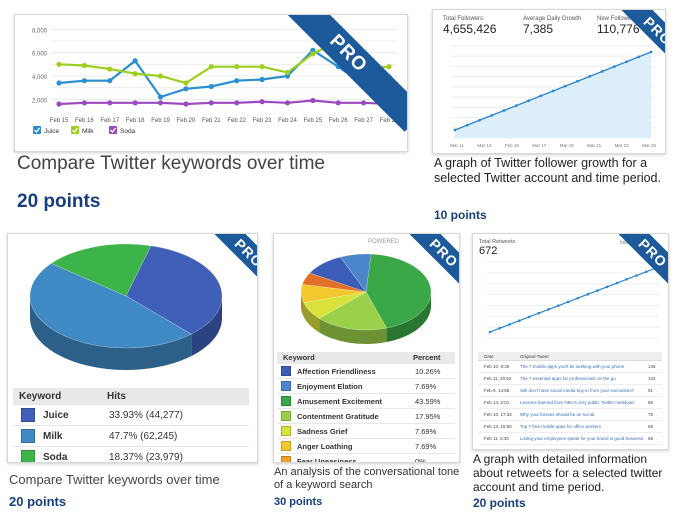  Describe the element at coordinates (298, 502) in the screenshot. I see `card4-points: 30 points` at that location.